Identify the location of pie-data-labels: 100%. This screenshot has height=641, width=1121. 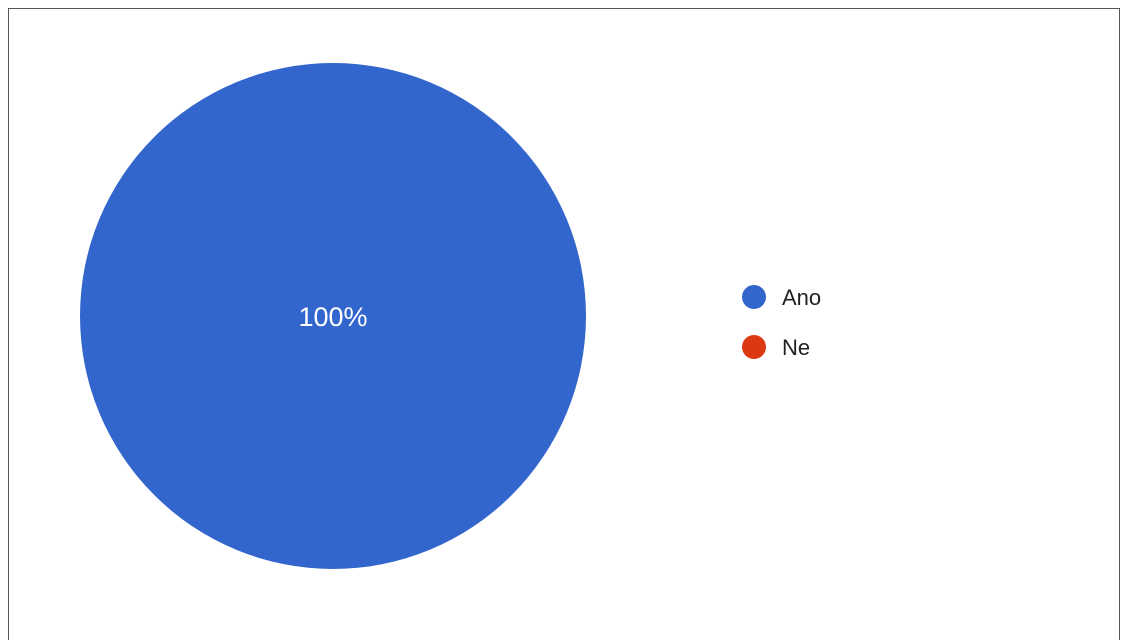
(332, 317).